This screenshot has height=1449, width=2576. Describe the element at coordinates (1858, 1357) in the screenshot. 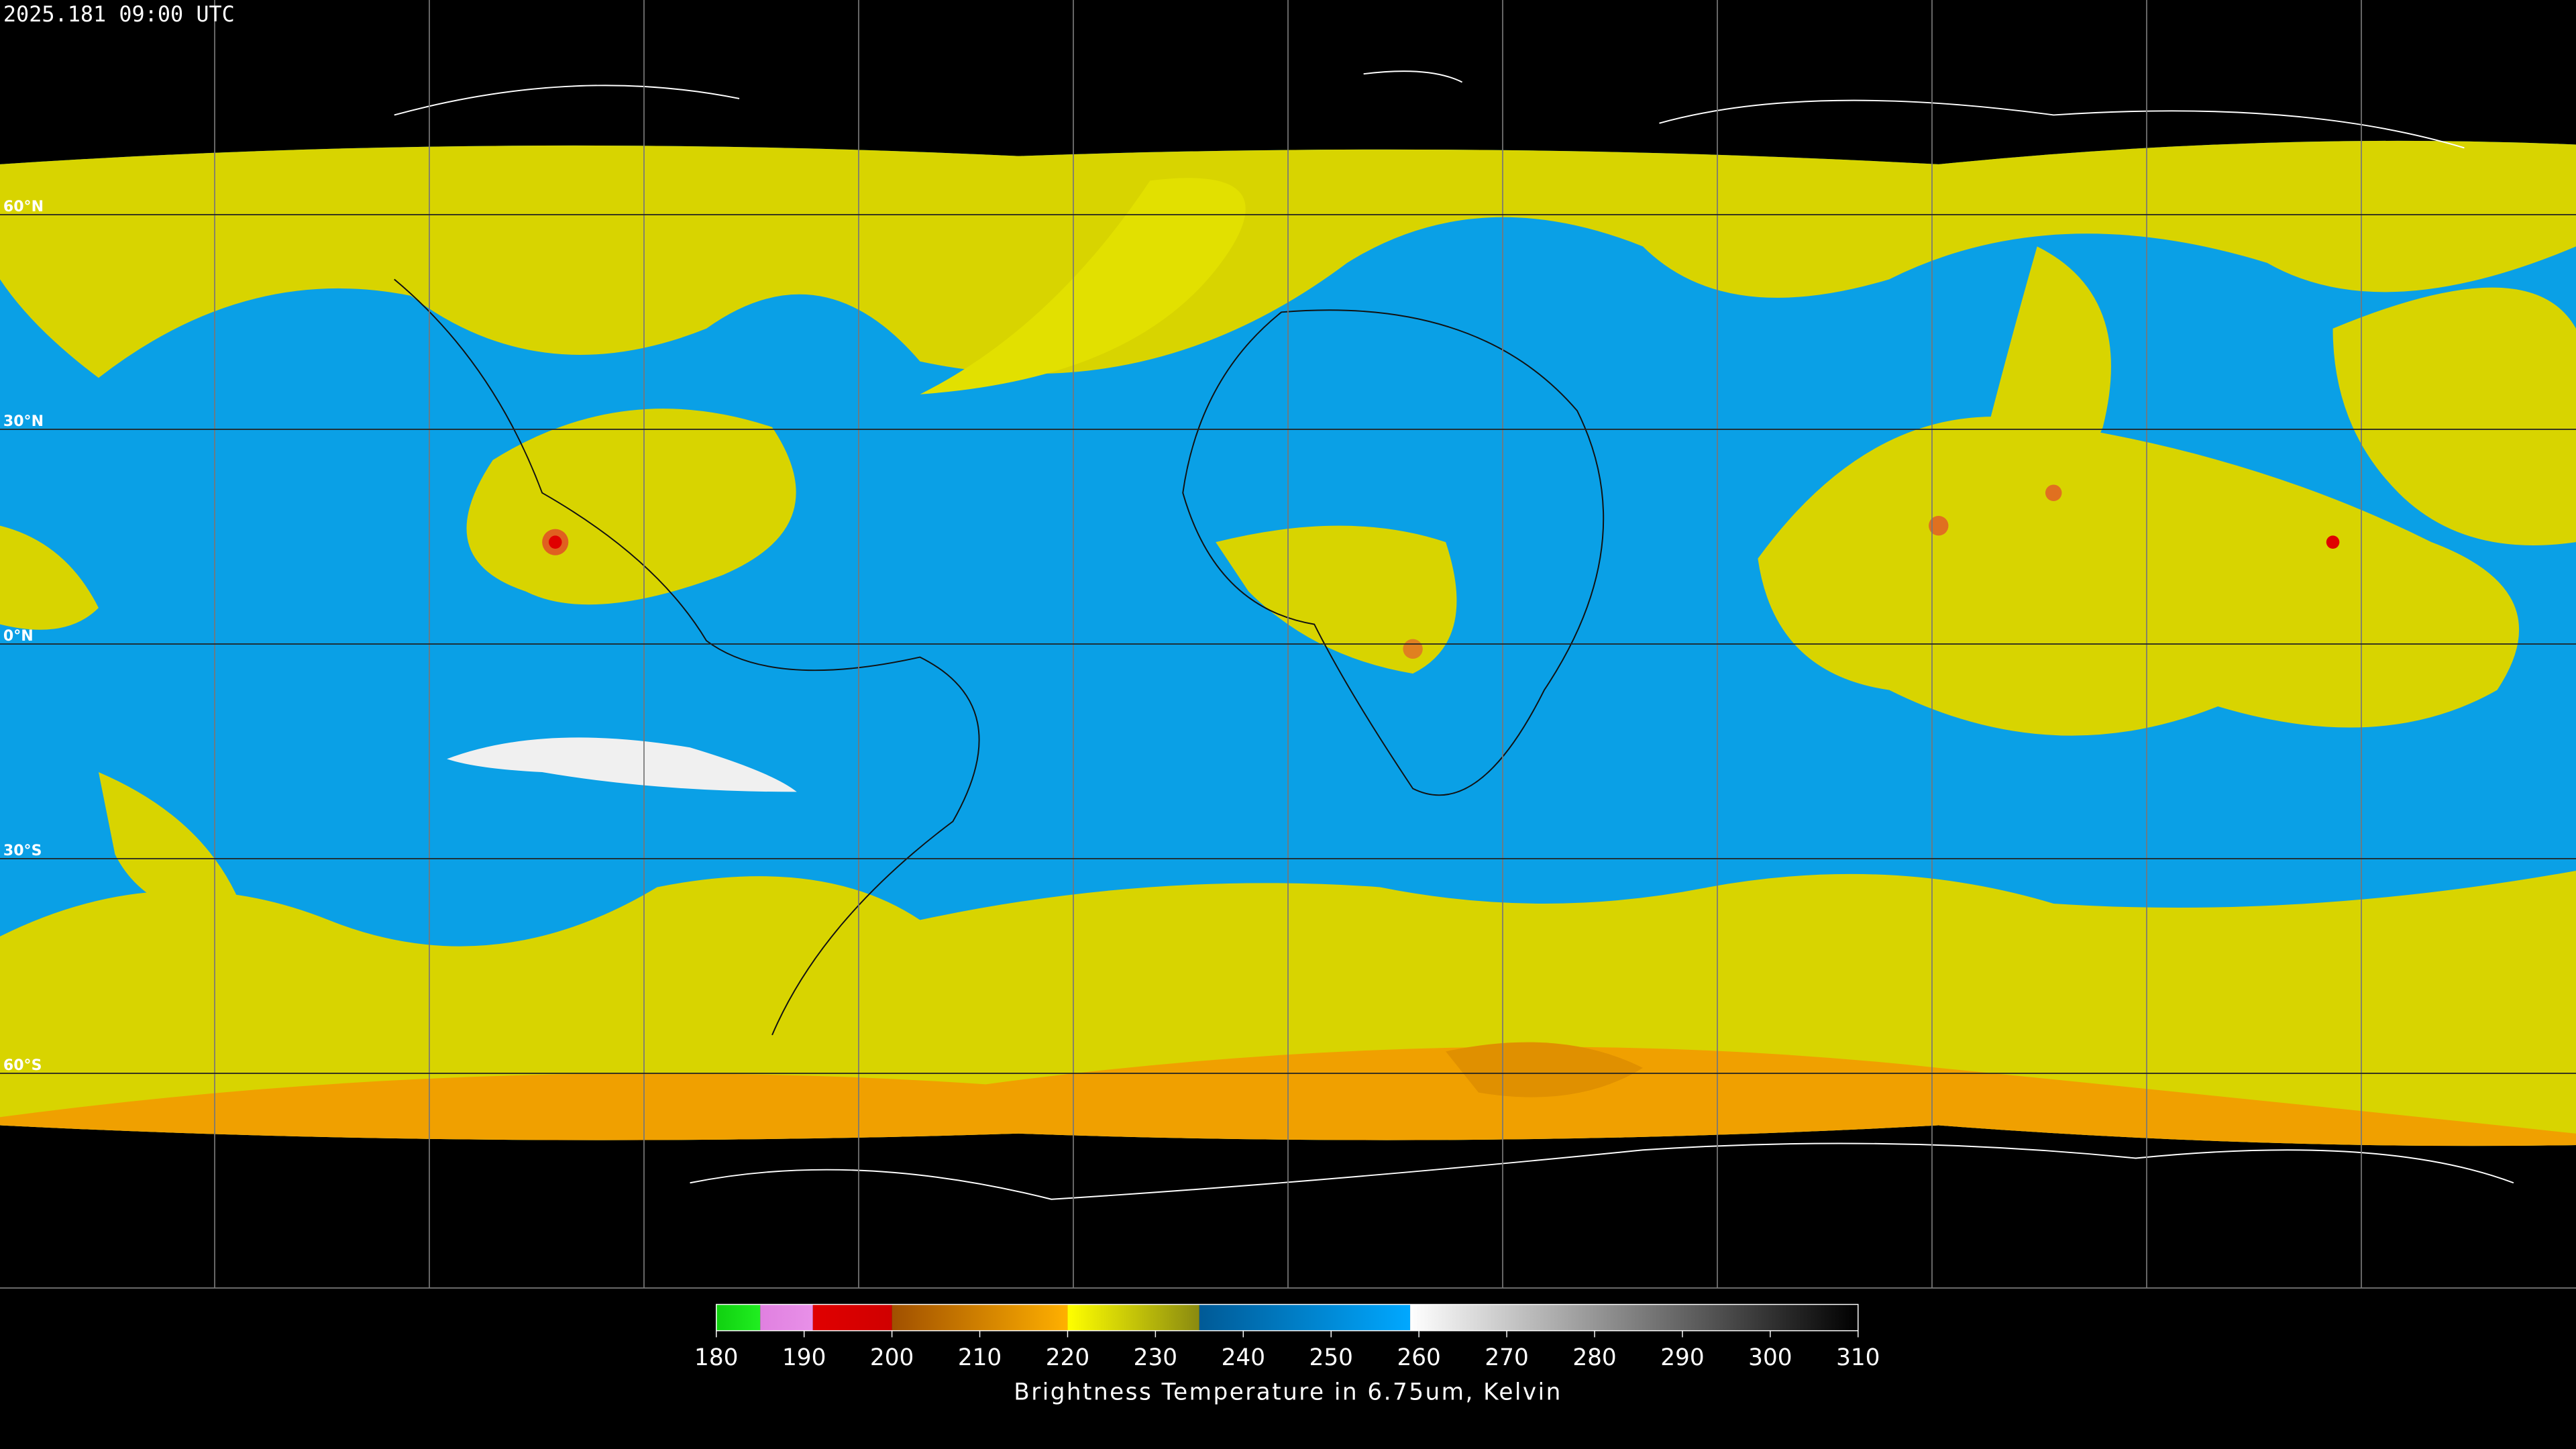

I see `colorbar-tick-label: 310` at that location.